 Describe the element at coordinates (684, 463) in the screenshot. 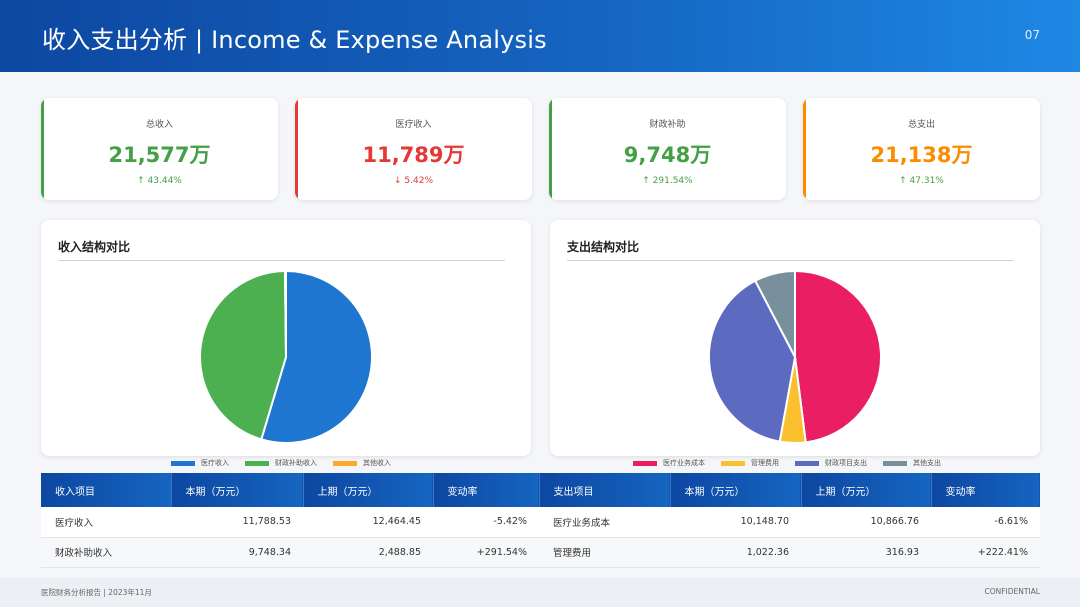

I see `legend-label: 医疗业务成本` at that location.